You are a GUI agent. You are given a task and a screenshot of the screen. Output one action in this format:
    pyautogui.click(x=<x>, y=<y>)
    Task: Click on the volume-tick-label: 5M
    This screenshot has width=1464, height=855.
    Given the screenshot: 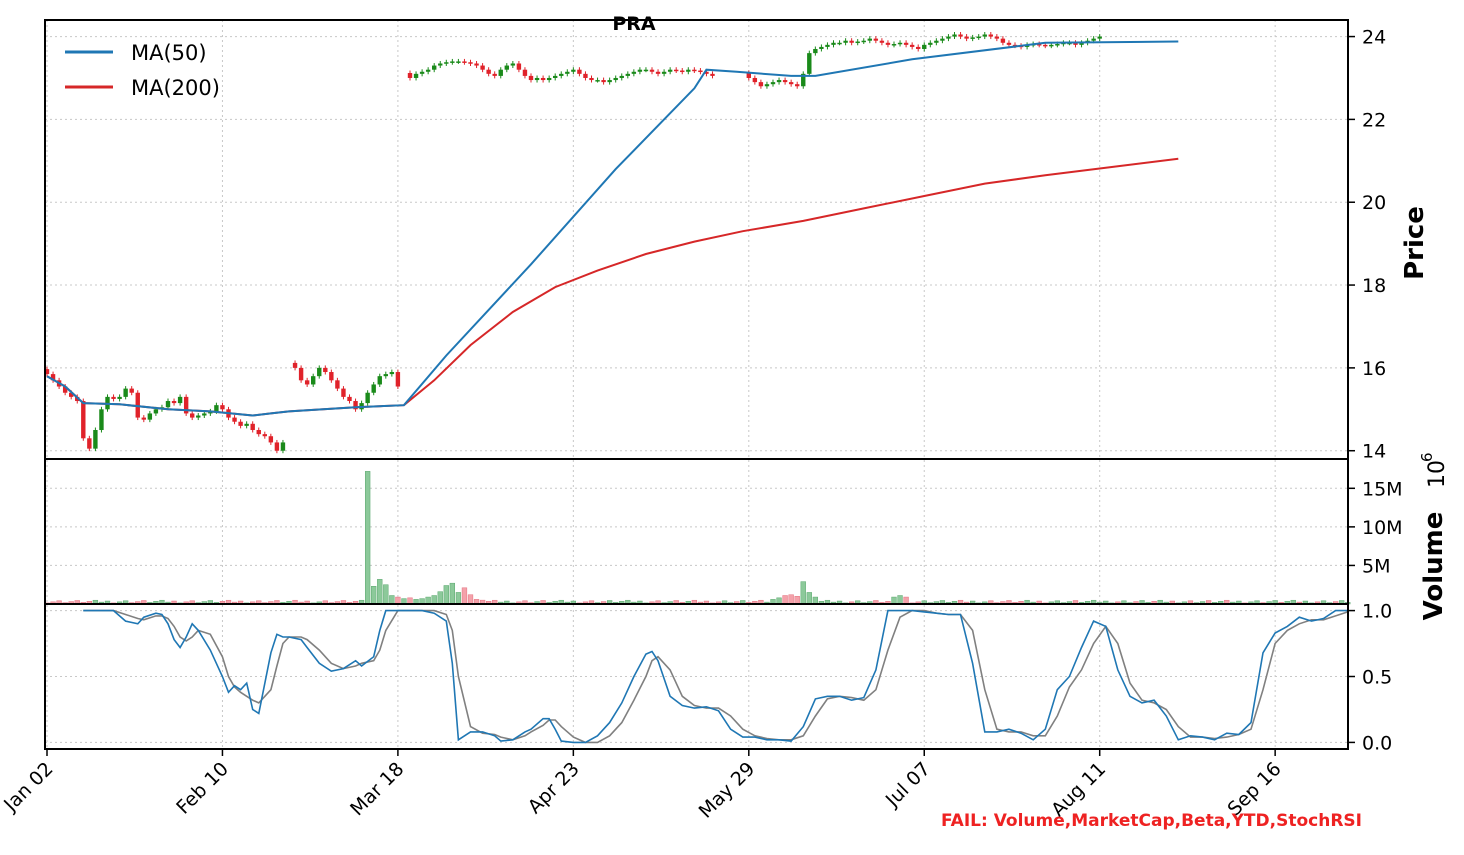 What is the action you would take?
    pyautogui.click(x=1376, y=566)
    